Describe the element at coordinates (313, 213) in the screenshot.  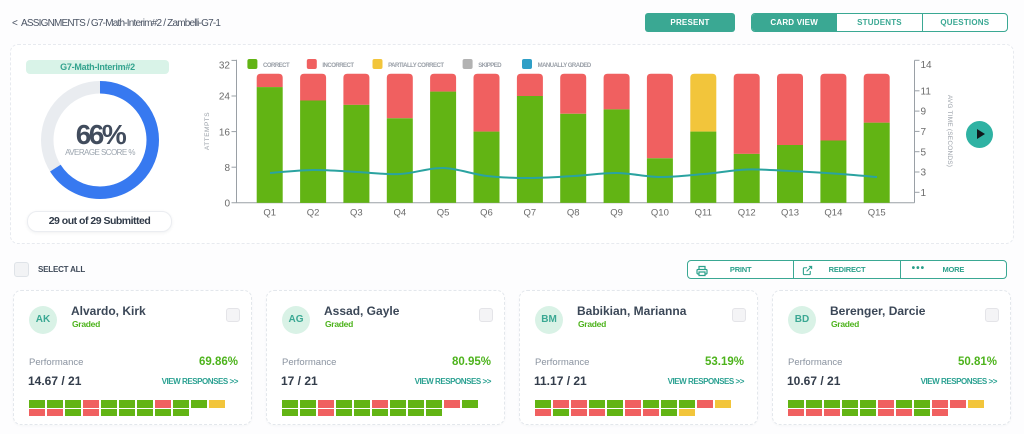
I see `svg-text: Q2` at that location.